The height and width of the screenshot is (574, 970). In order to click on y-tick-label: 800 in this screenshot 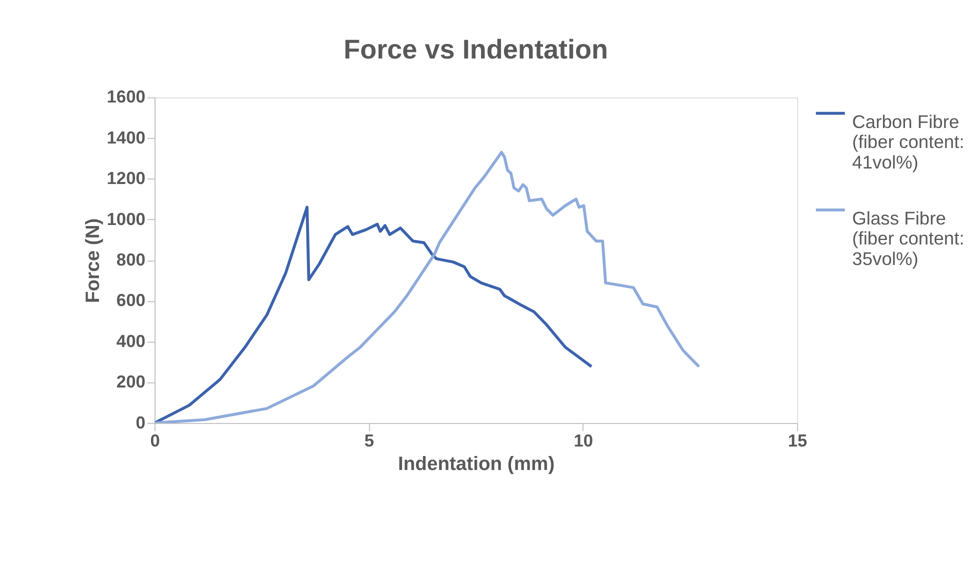, I will do `click(131, 259)`.